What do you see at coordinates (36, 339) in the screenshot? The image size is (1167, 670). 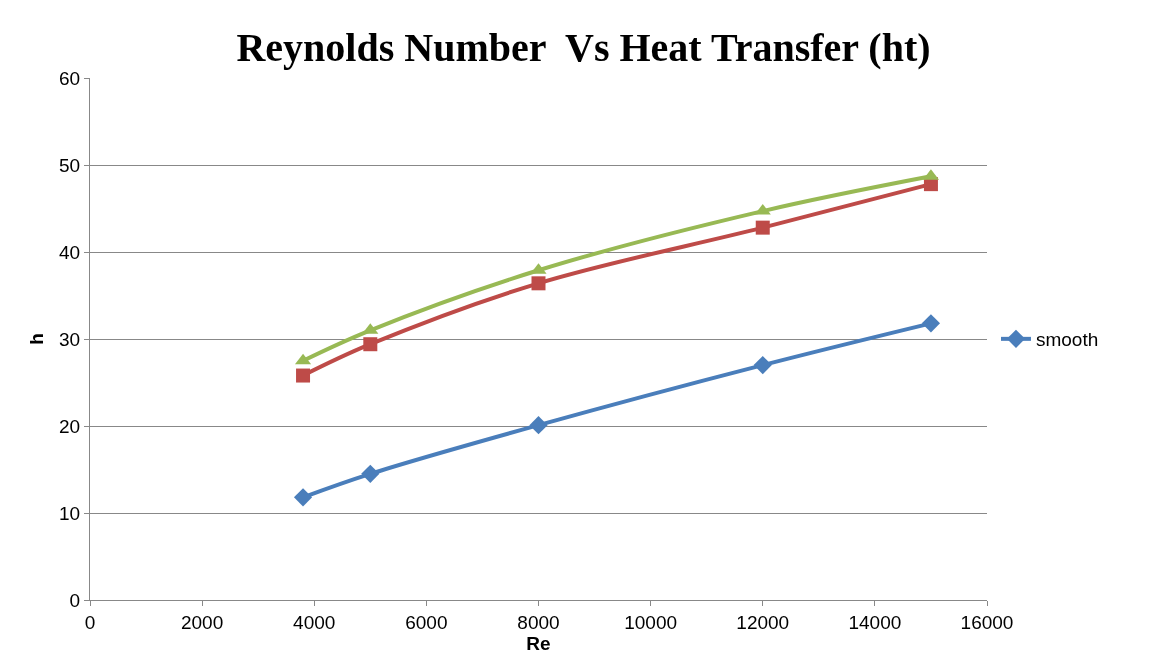 I see `y-axis-title: h` at bounding box center [36, 339].